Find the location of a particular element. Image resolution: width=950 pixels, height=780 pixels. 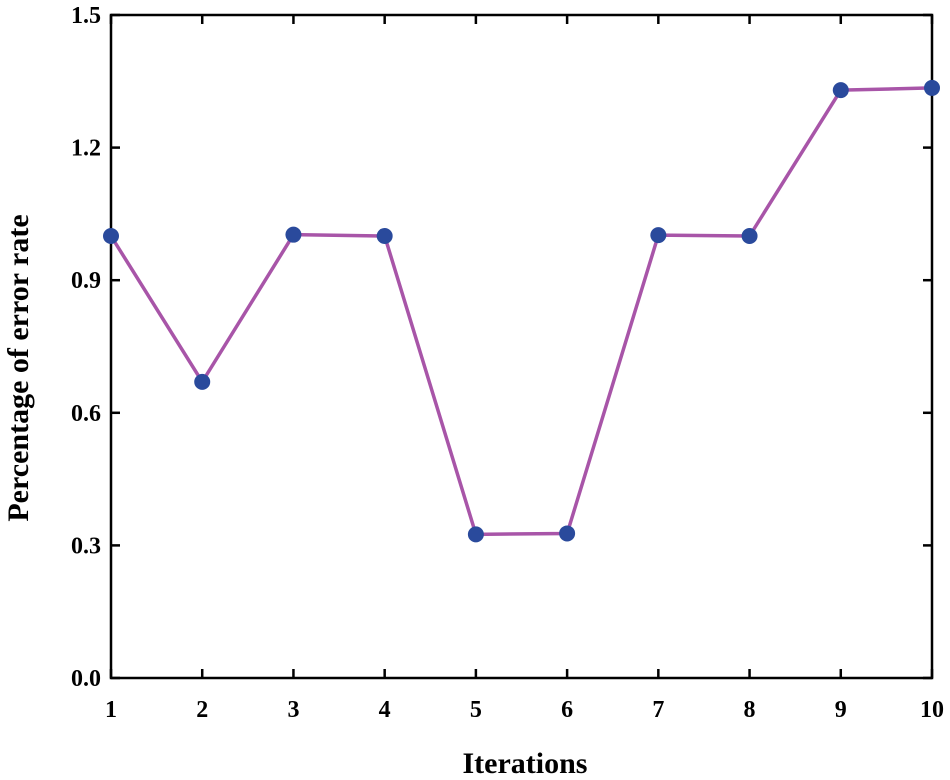

x-tick-label: 9 is located at coordinates (841, 710).